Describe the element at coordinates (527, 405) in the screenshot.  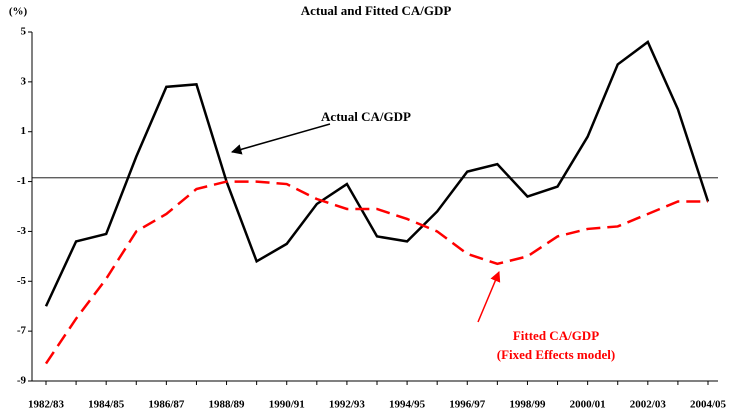
I see `x-tick-label: 1998/99` at that location.